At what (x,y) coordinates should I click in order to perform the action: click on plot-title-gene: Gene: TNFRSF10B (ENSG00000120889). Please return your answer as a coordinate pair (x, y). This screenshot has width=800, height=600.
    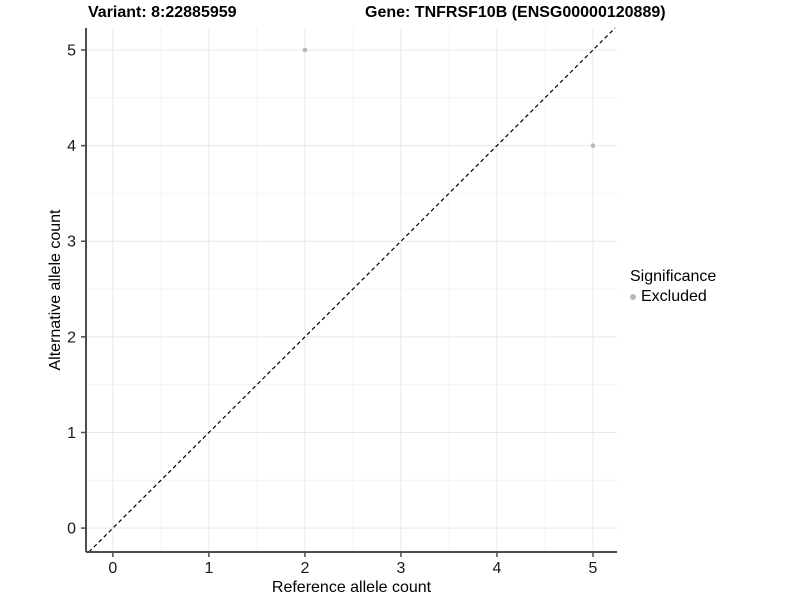
    Looking at the image, I should click on (515, 12).